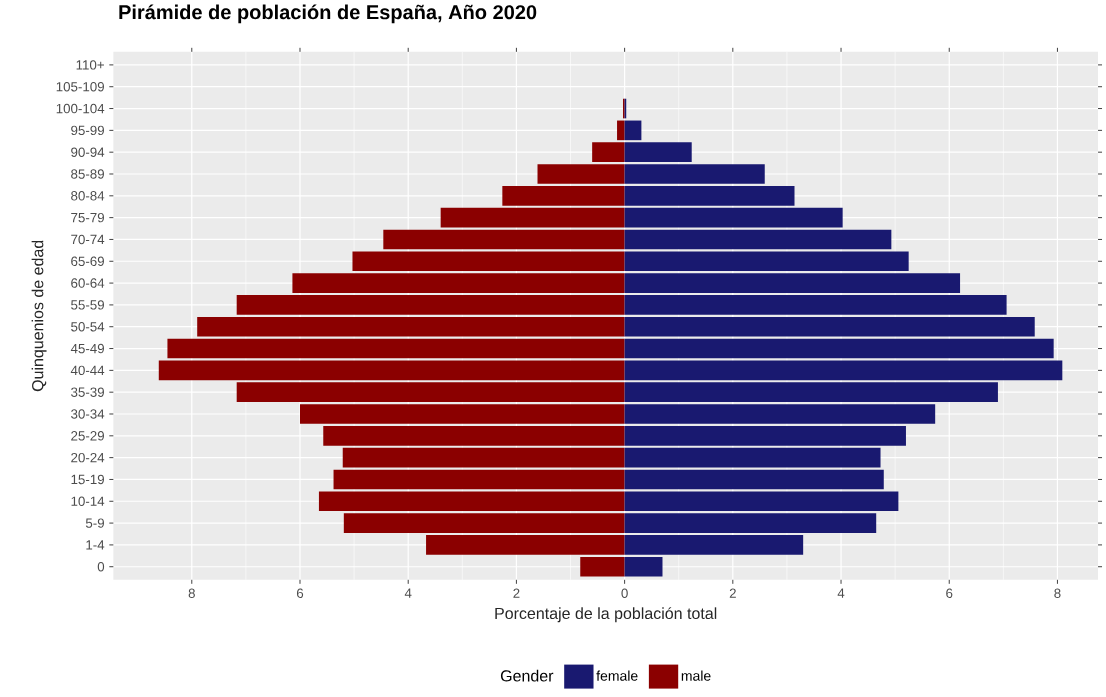 The image size is (1106, 697). I want to click on y-tick-label: 10-14, so click(88, 501).